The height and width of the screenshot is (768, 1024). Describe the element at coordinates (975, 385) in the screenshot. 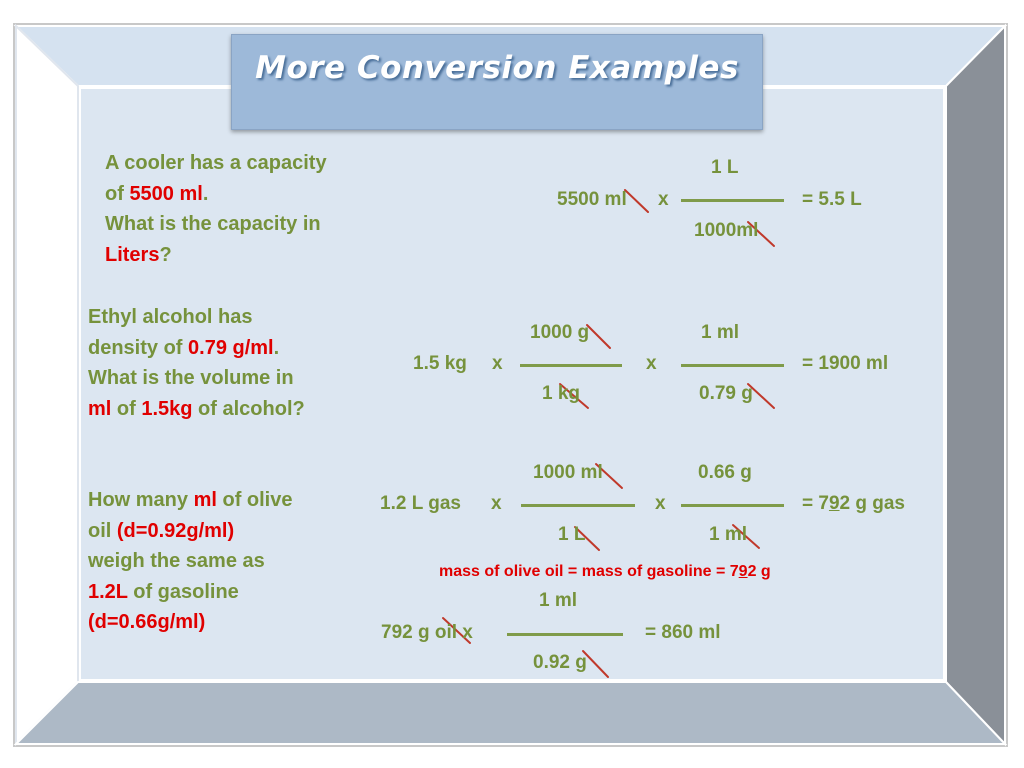

I see `frame-right-bevel` at that location.